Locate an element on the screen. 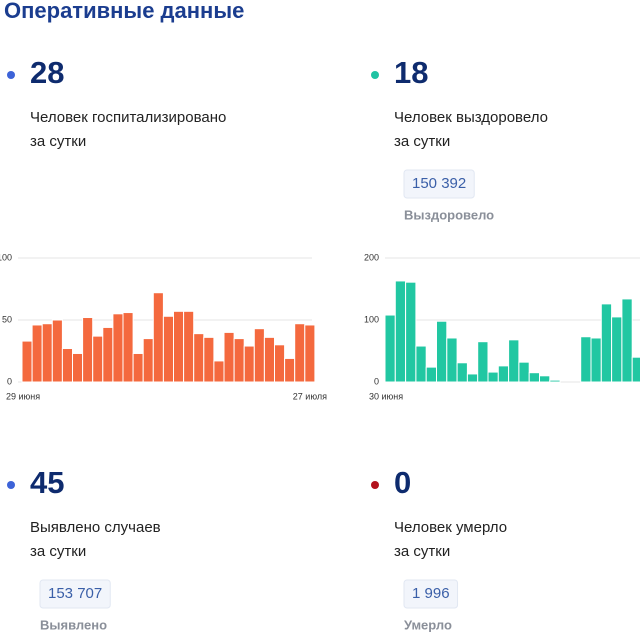  total-value: 153 707 is located at coordinates (75, 593).